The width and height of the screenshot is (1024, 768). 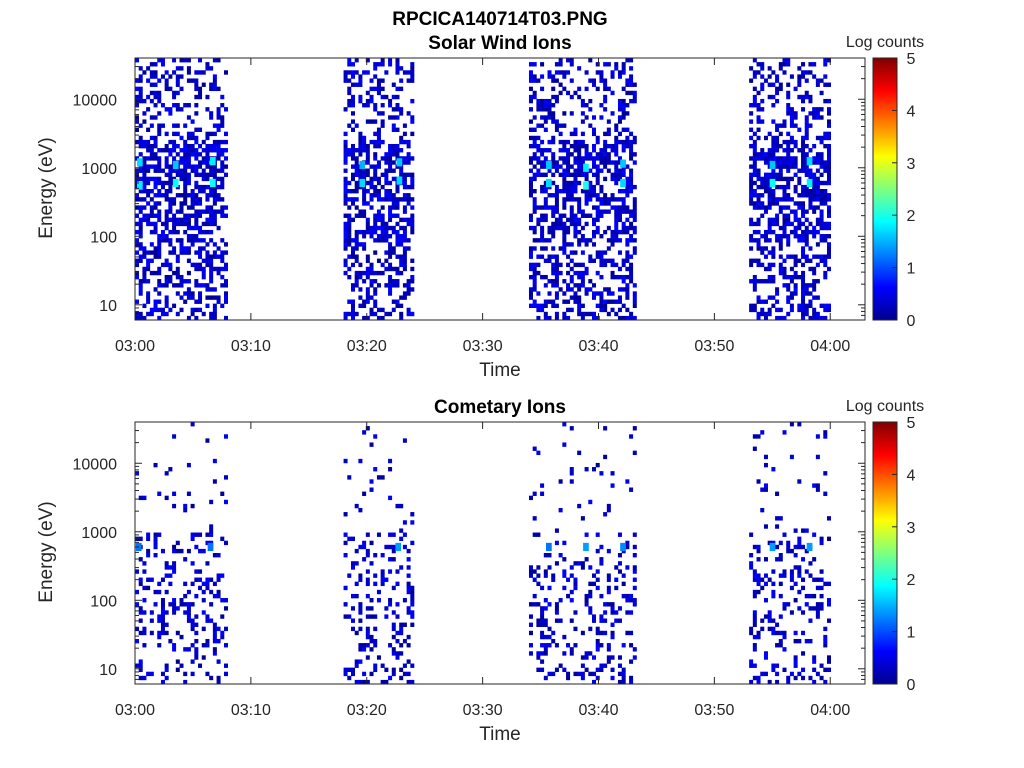 I want to click on colorbar-tick-label: 1, so click(x=911, y=269).